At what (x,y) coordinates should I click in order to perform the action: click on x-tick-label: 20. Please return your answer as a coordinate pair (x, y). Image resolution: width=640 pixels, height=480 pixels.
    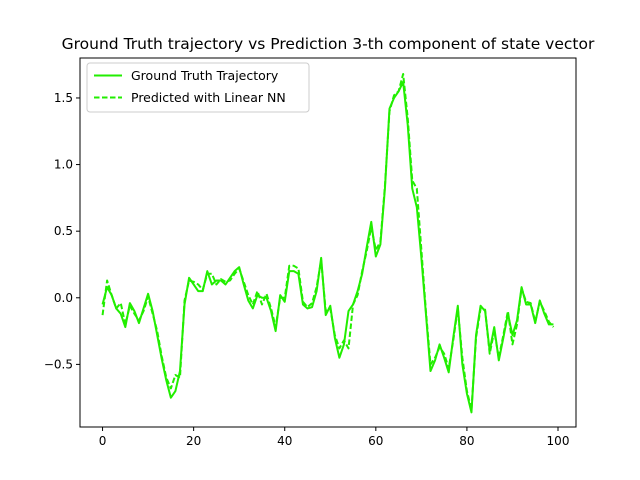
    Looking at the image, I should click on (193, 441).